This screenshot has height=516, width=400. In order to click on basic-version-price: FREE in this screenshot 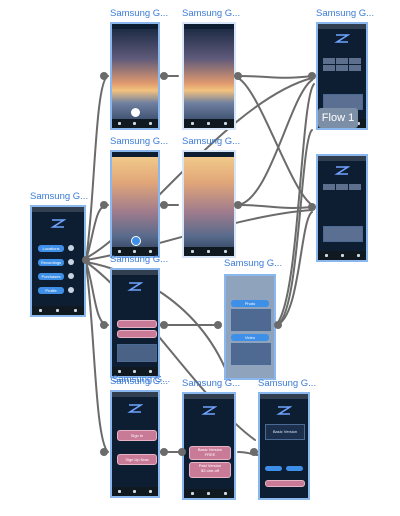, I will do `click(210, 454)`.